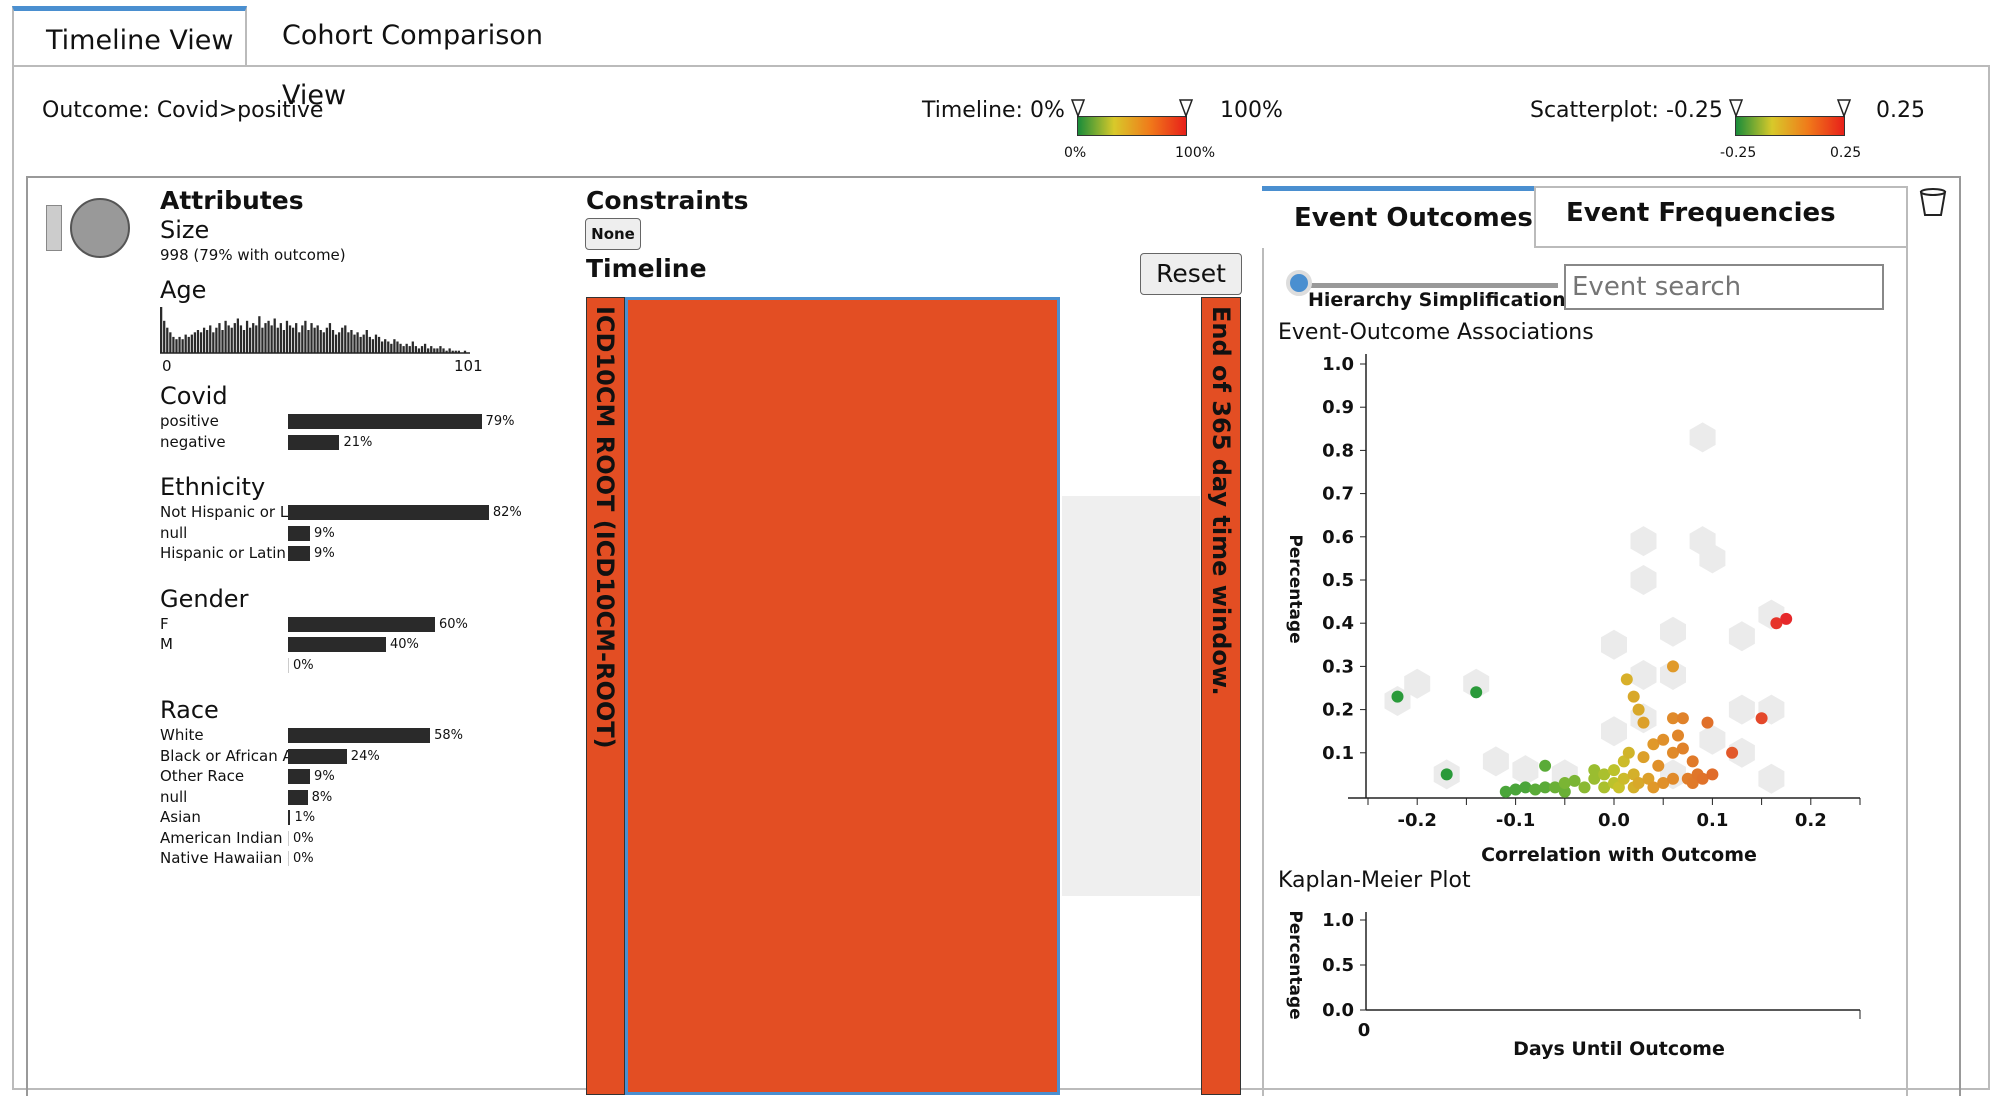 This screenshot has height=1096, width=2000. Describe the element at coordinates (1736, 110) in the screenshot. I see `scatterplot-min-handle` at that location.